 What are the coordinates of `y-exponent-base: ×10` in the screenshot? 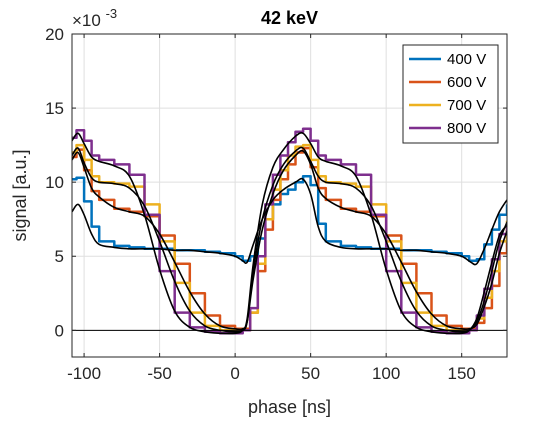 It's located at (86, 20).